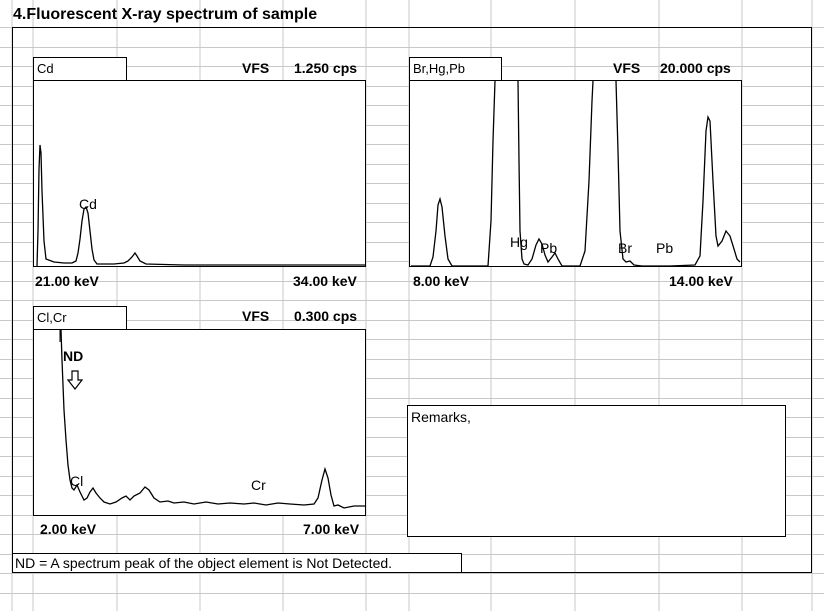 The image size is (824, 611). Describe the element at coordinates (326, 68) in the screenshot. I see `vfs-value-cd: 1.250 cps` at that location.